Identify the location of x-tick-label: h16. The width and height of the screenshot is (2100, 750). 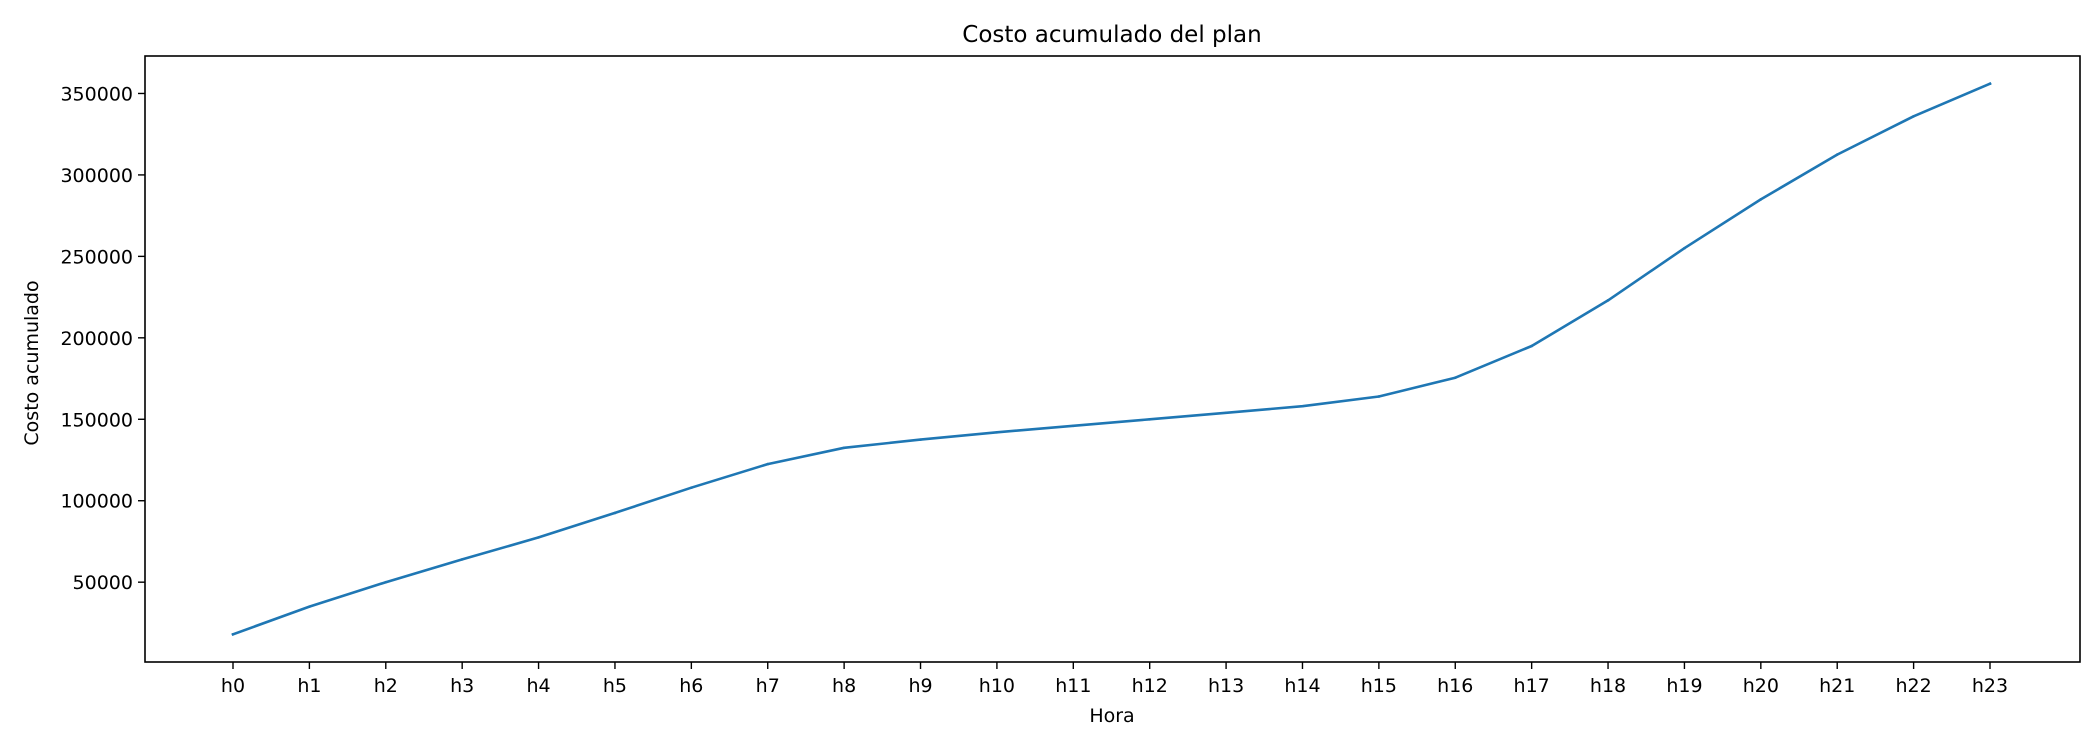
(1455, 686).